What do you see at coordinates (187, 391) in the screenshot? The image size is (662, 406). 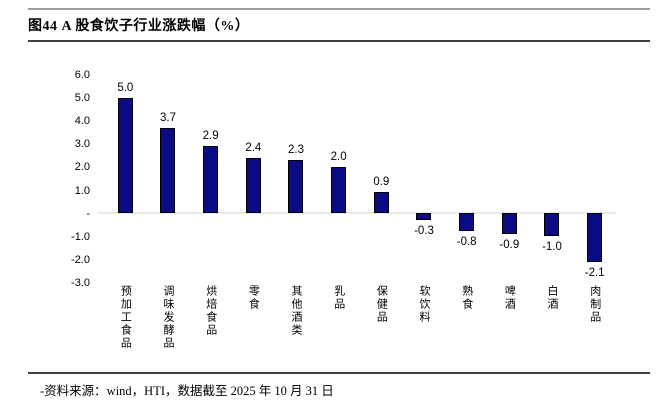 I see `source-note: -资料来源：wind，HTI，数据截至 2025 年 10 月 31 日` at bounding box center [187, 391].